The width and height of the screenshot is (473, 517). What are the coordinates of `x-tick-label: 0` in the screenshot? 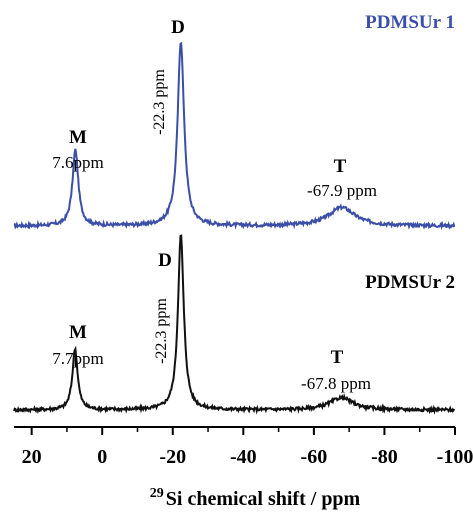 It's located at (102, 457).